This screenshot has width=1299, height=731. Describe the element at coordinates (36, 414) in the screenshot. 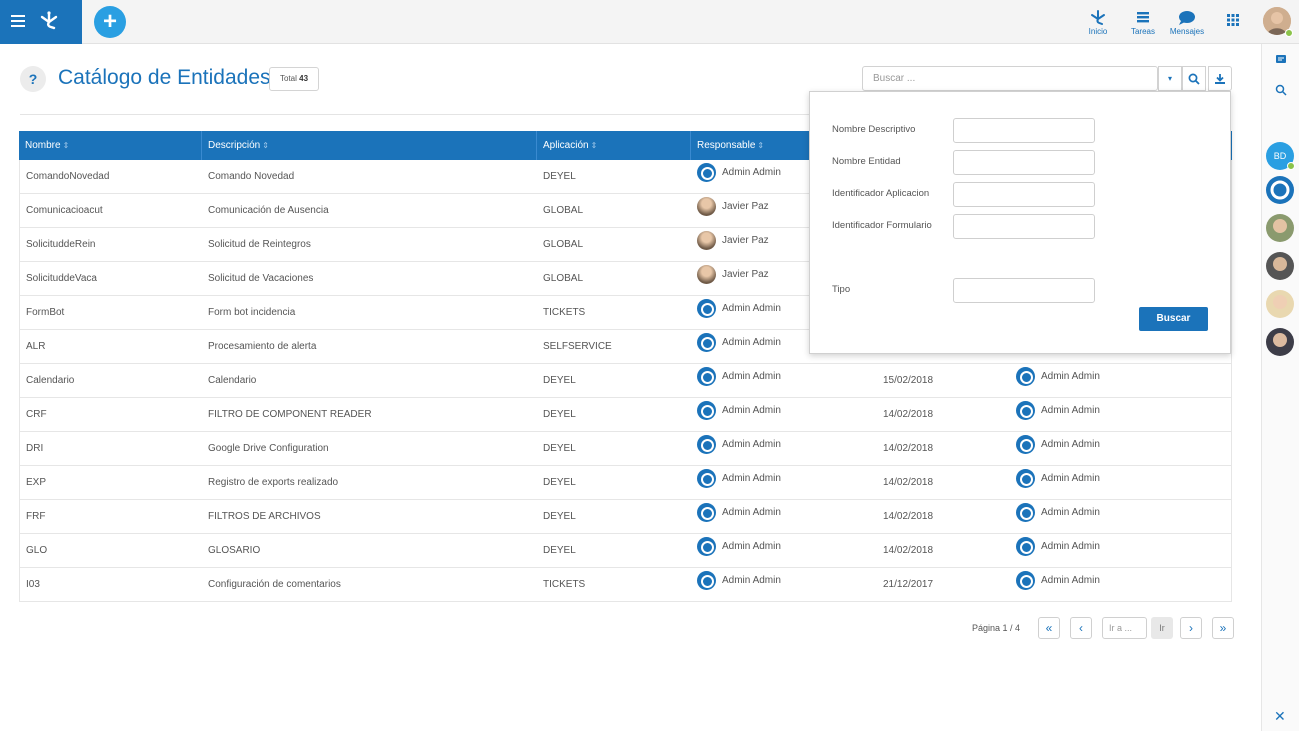

I see `cell-nombre: CRF` at that location.